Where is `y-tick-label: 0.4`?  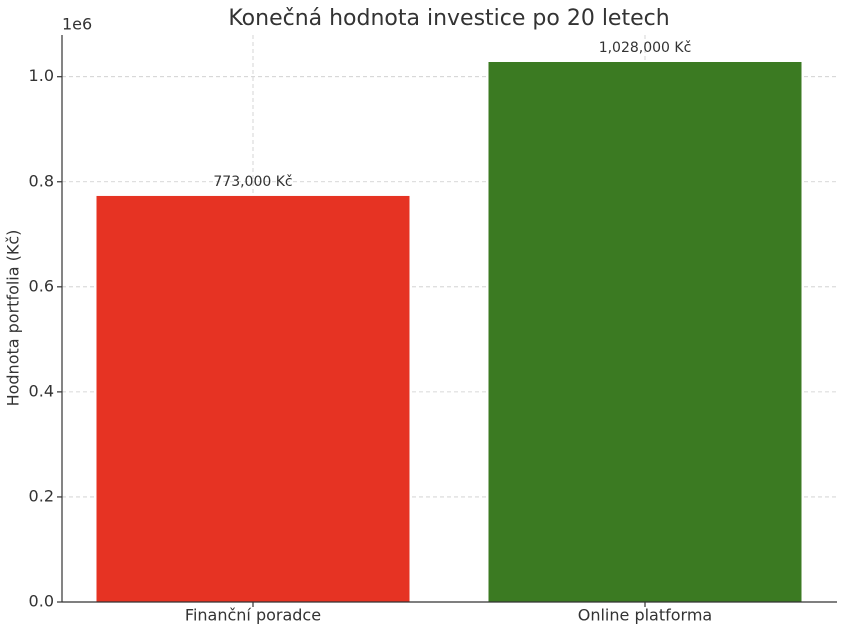
y-tick-label: 0.4 is located at coordinates (41, 390).